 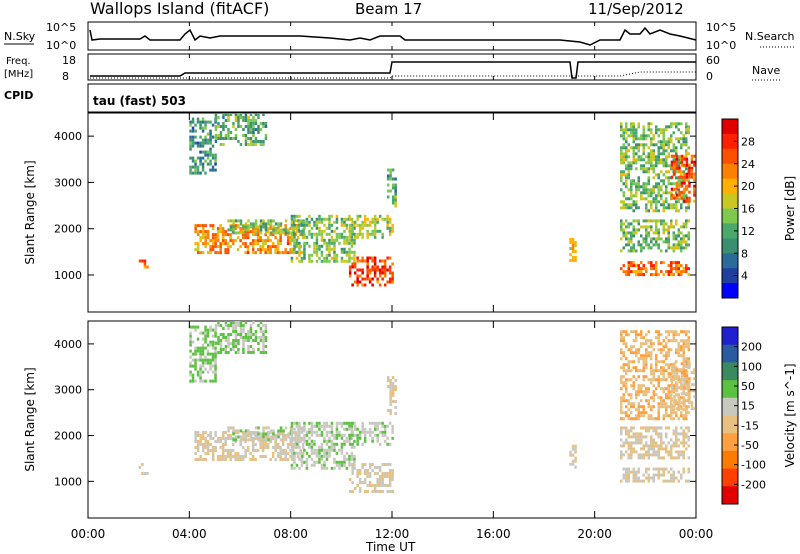 I want to click on velocity-colorbar-segment, so click(x=730, y=495).